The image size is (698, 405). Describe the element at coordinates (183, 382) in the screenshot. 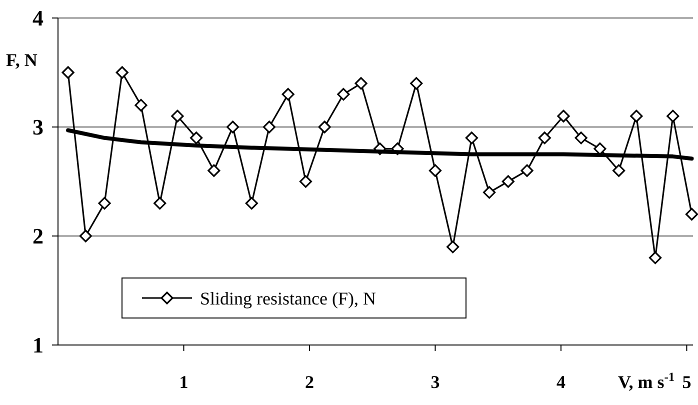

I see `x-tick-label: 1` at that location.